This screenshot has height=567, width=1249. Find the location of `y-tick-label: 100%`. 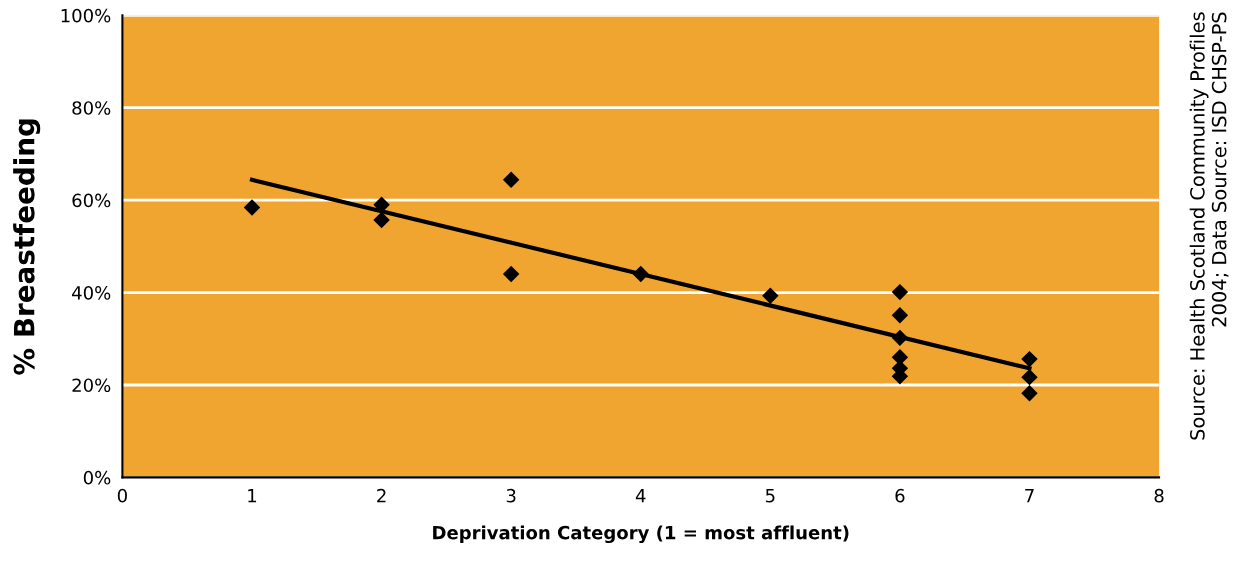

y-tick-label: 100% is located at coordinates (86, 15).